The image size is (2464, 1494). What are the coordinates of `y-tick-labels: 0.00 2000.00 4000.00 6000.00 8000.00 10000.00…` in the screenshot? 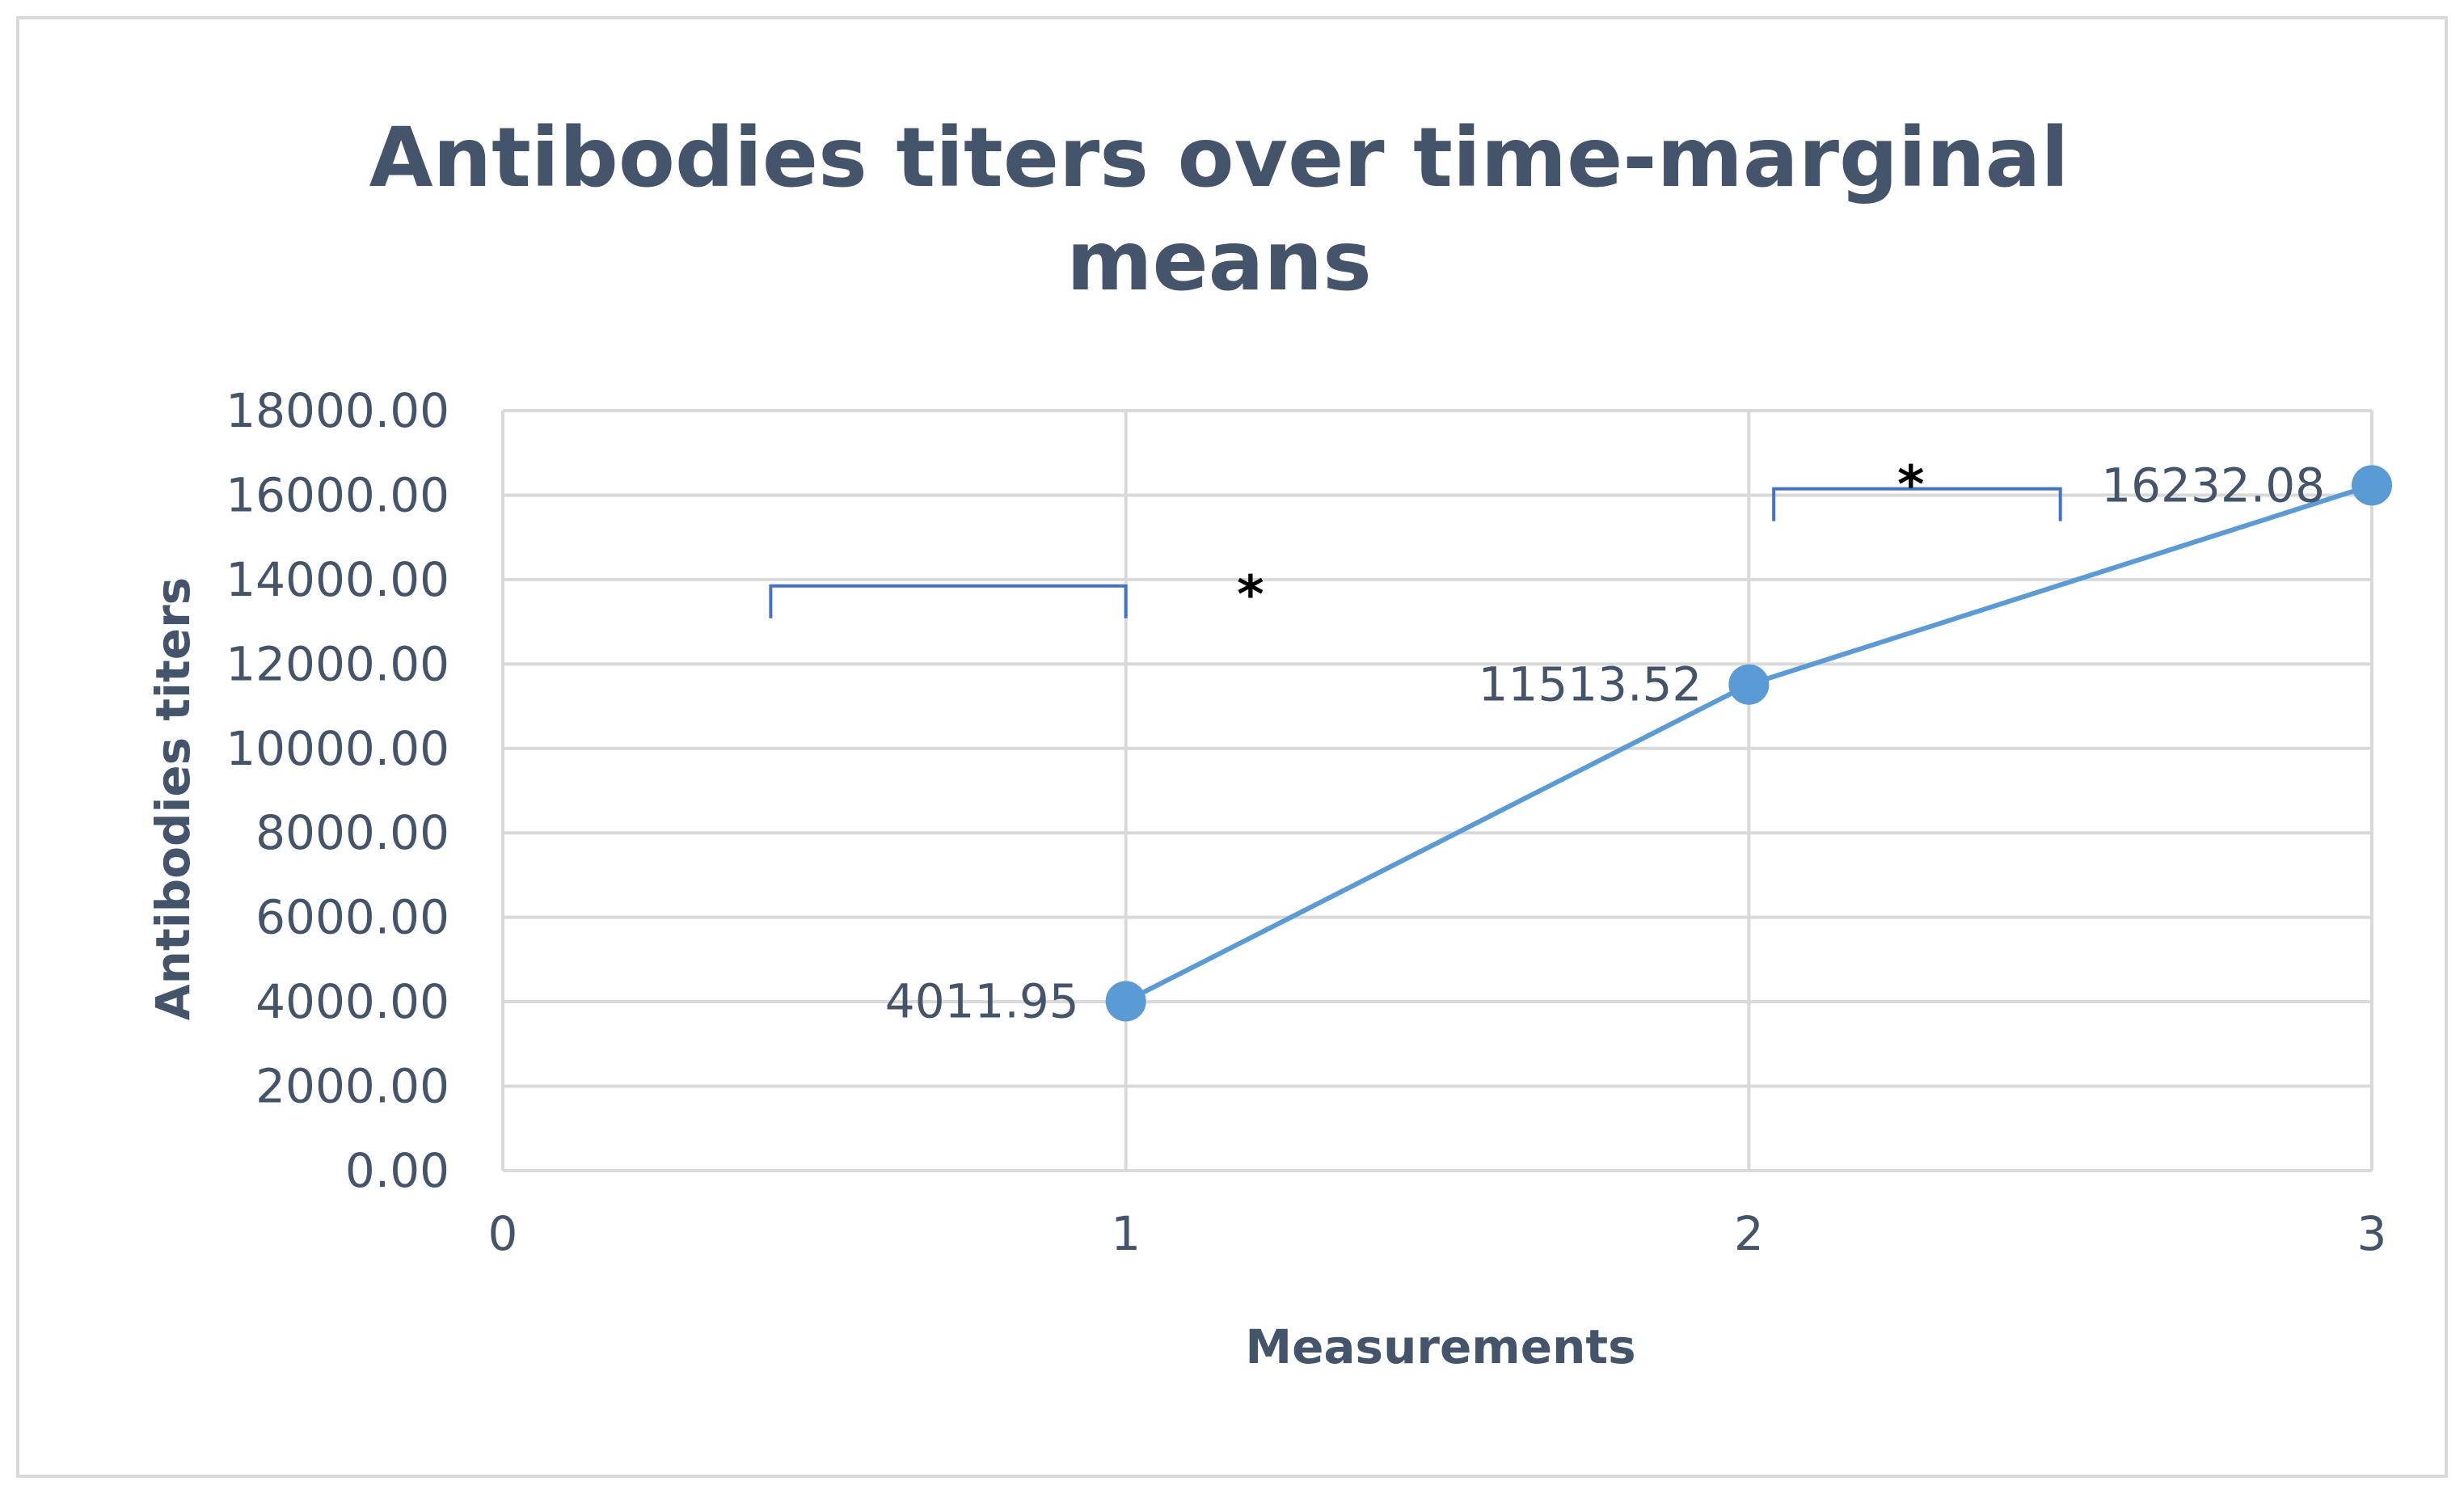 It's located at (338, 790).